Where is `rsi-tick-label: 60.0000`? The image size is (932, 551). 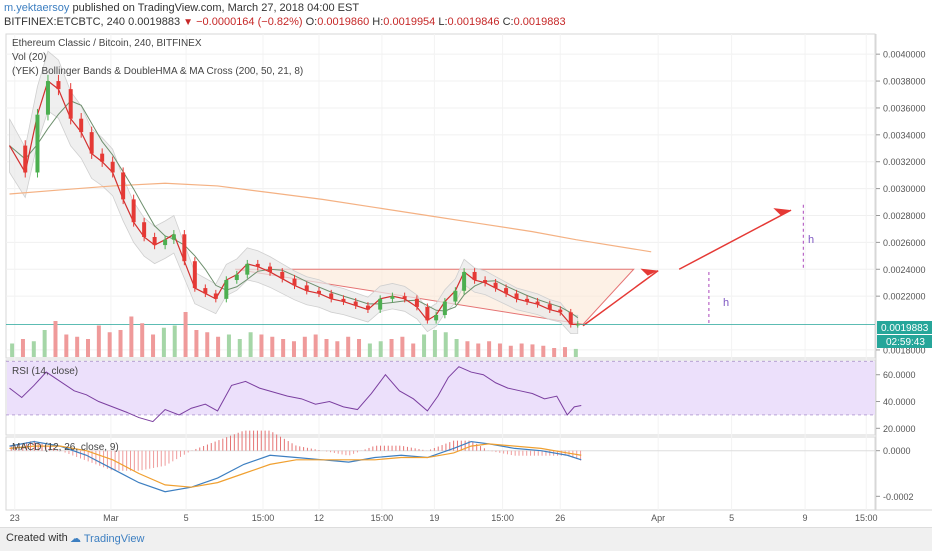
rsi-tick-label: 60.0000 is located at coordinates (899, 375).